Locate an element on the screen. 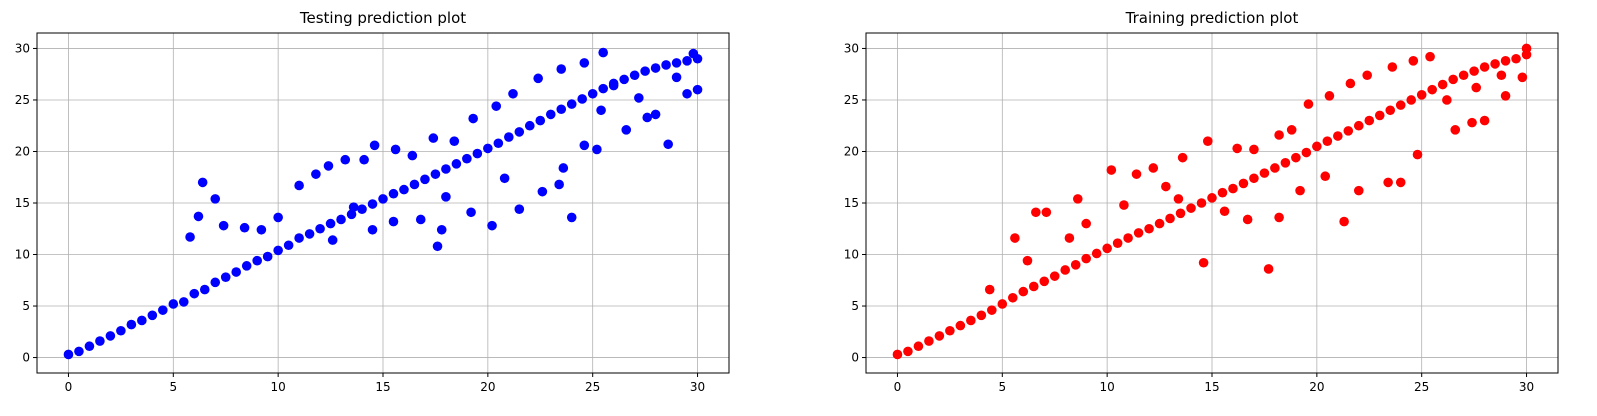 Image resolution: width=1597 pixels, height=416 pixels. y-tick-label: 30 is located at coordinates (851, 48).